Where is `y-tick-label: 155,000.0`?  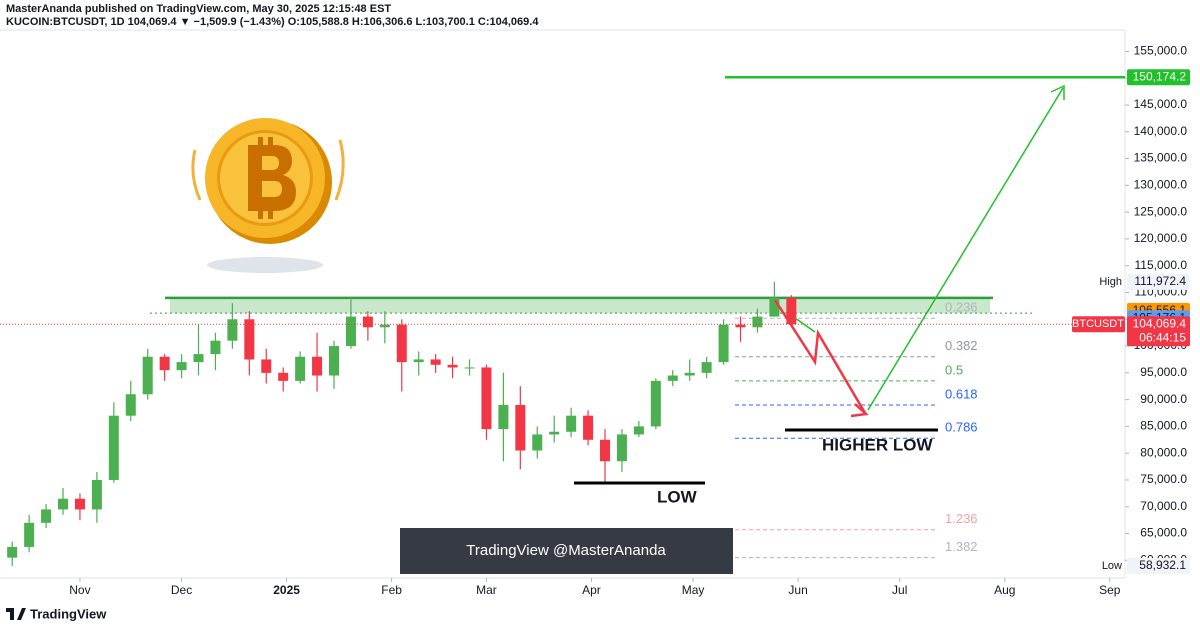 y-tick-label: 155,000.0 is located at coordinates (1161, 51).